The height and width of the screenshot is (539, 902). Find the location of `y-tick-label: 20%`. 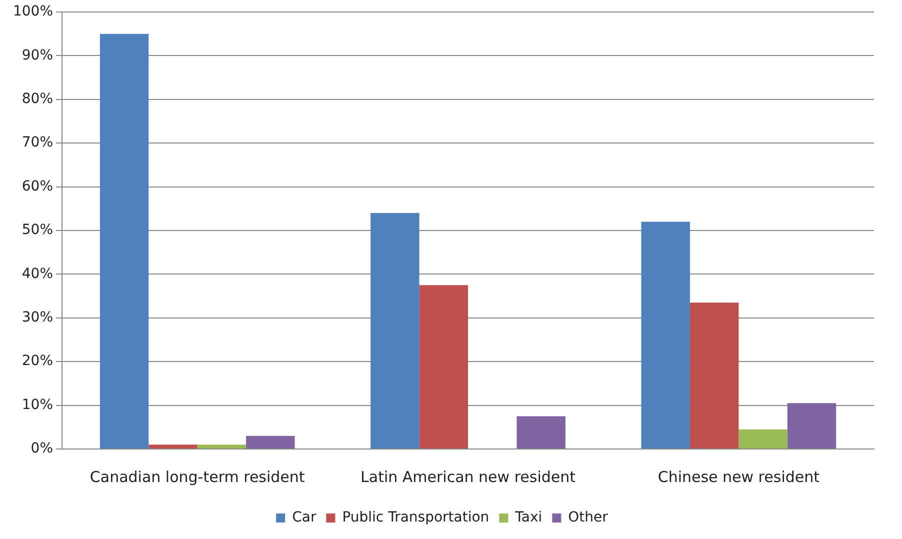

y-tick-label: 20% is located at coordinates (38, 361).